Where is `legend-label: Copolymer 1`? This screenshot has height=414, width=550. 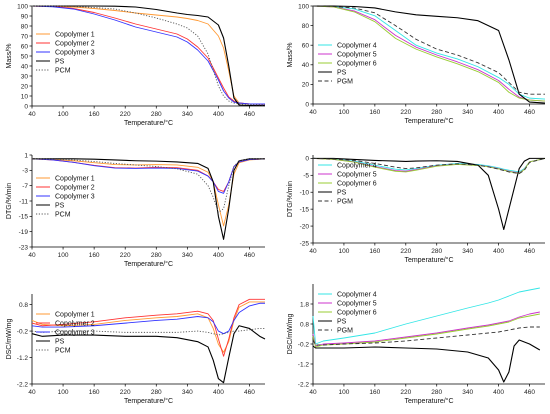 legend-label: Copolymer 1 is located at coordinates (75, 178).